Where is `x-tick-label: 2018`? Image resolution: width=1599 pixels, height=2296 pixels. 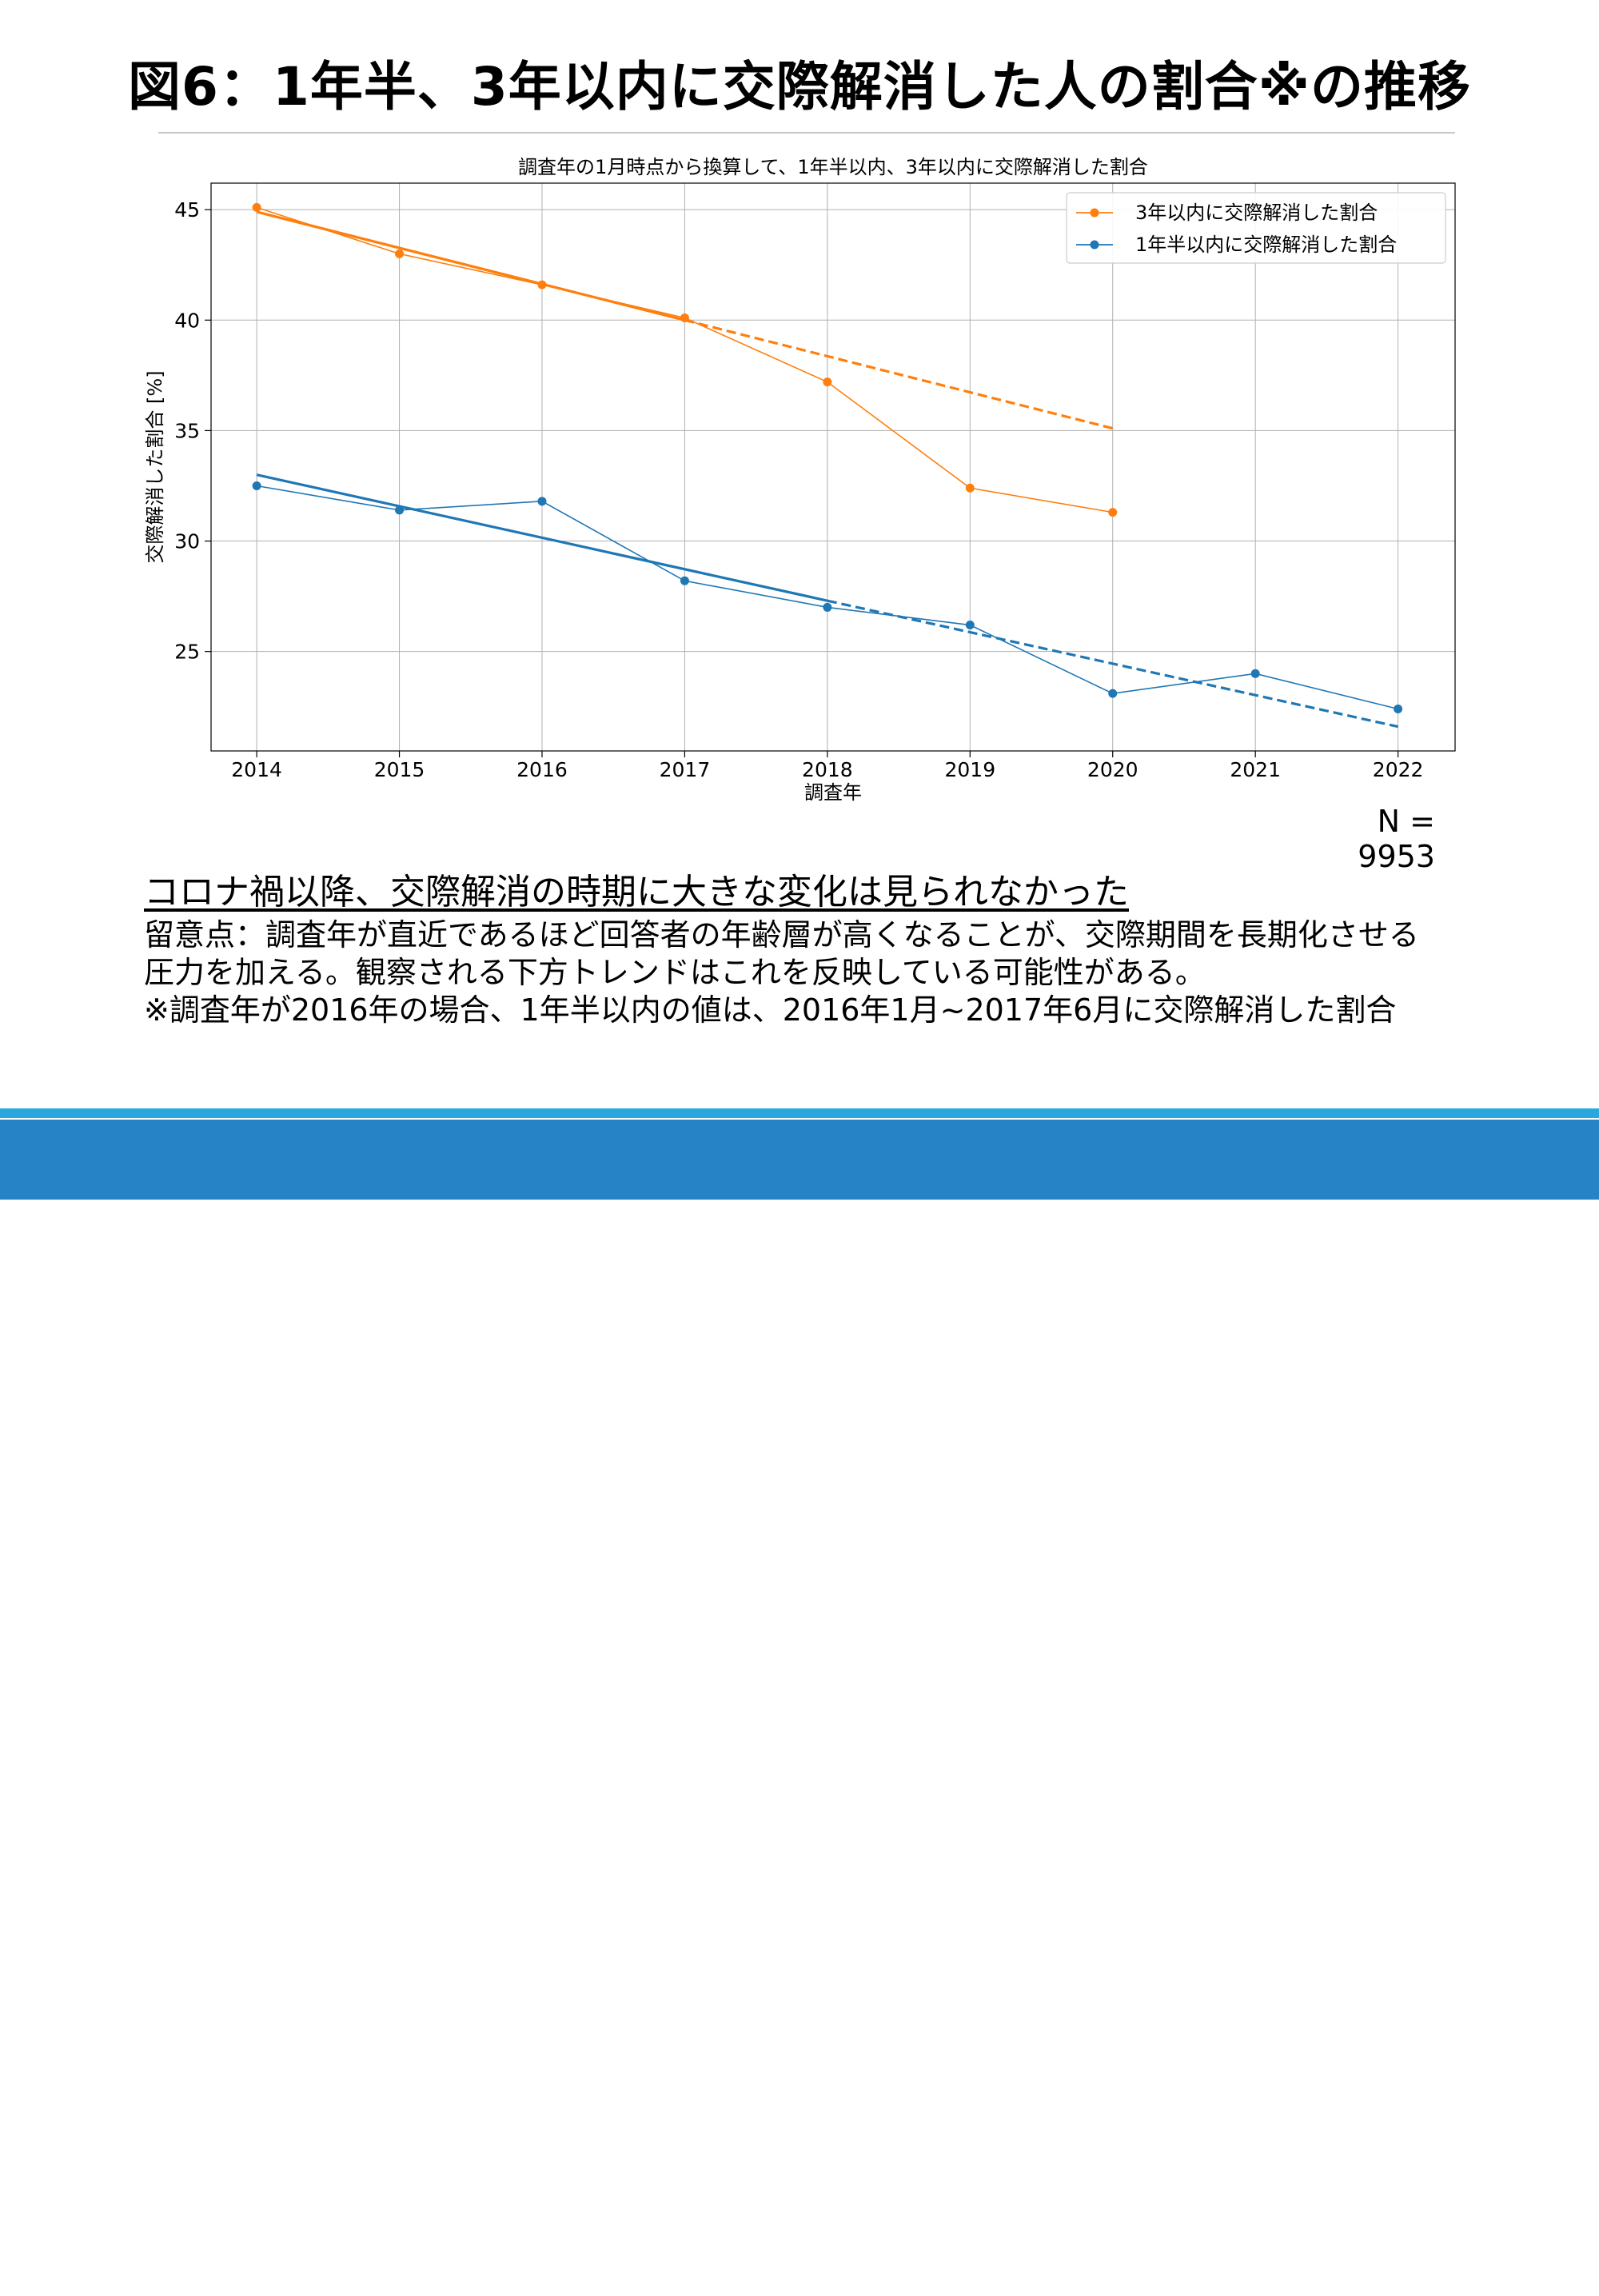
x-tick-label: 2018 is located at coordinates (827, 769).